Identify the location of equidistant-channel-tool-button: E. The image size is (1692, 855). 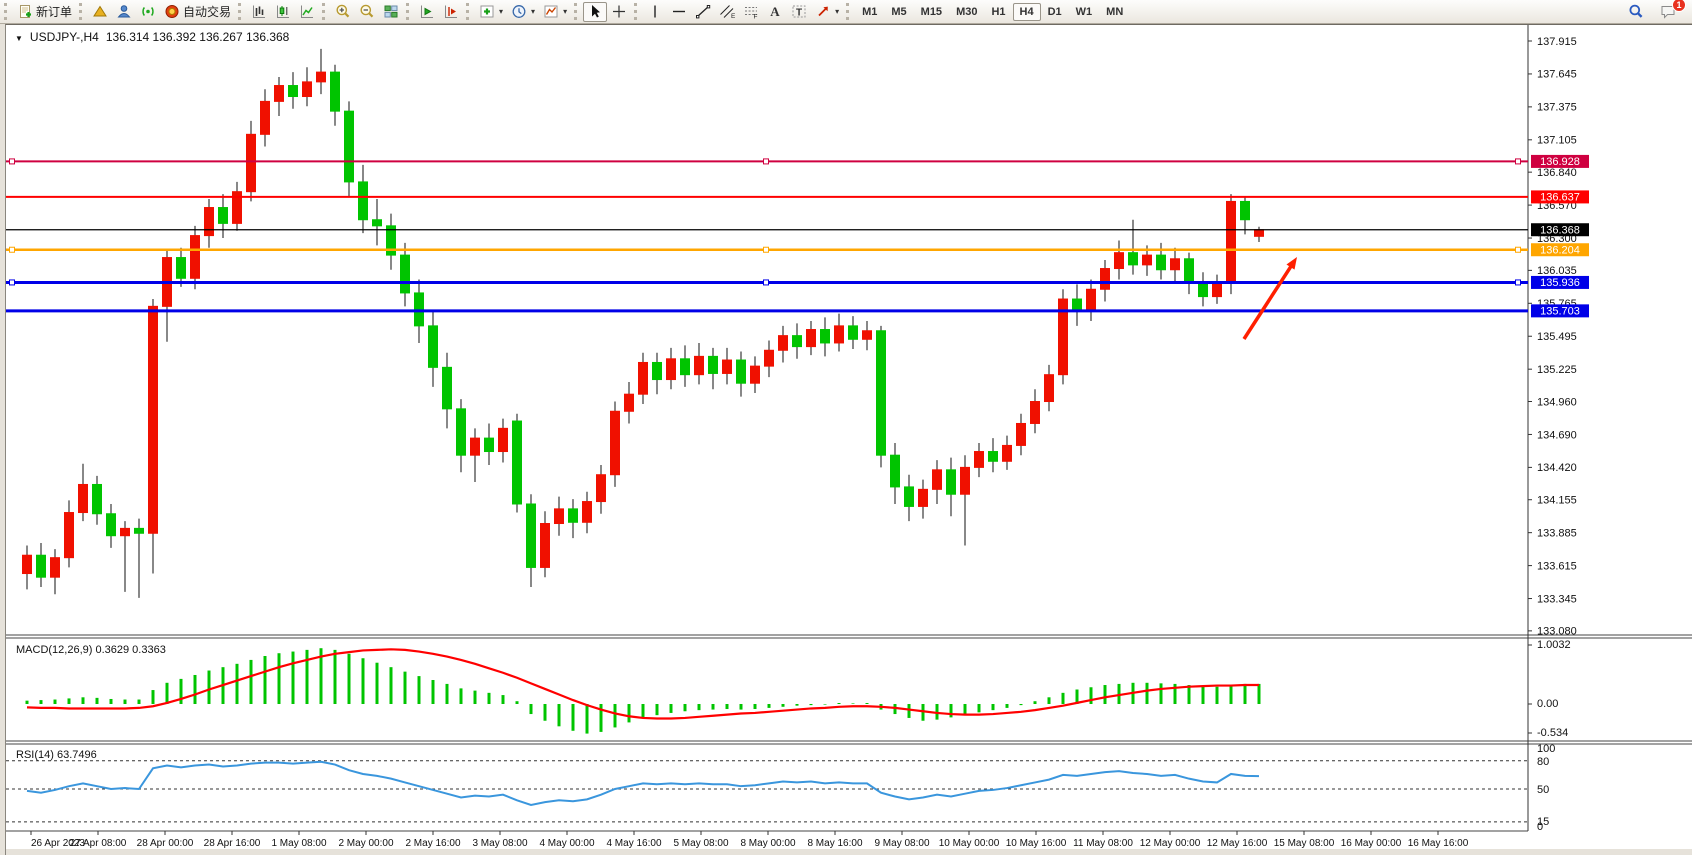
(727, 12).